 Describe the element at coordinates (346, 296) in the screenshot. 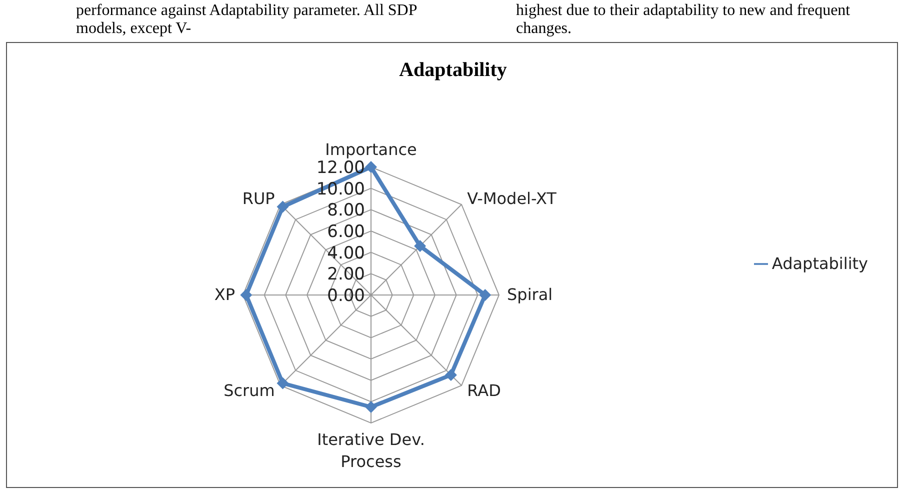

I see `y-tick-label: 0.00` at that location.